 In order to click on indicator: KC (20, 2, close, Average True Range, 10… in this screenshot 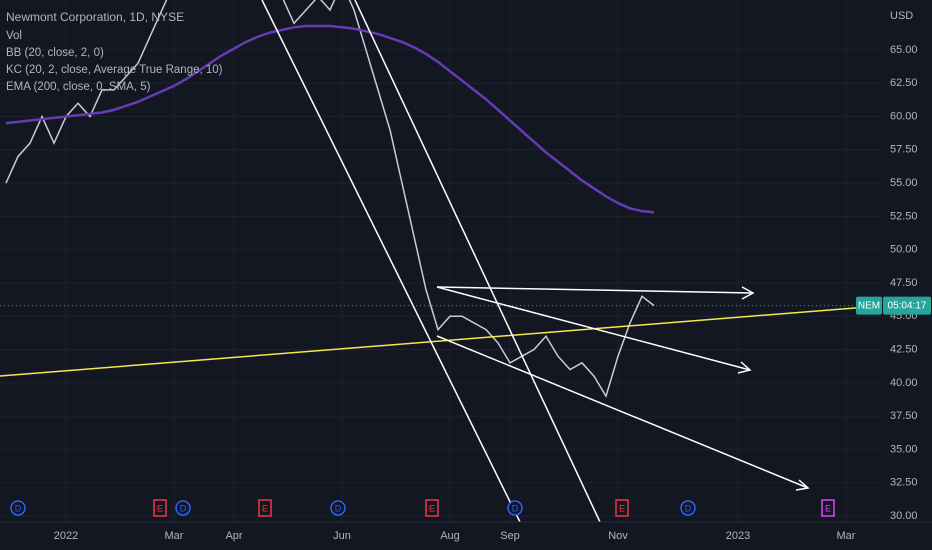, I will do `click(114, 70)`.